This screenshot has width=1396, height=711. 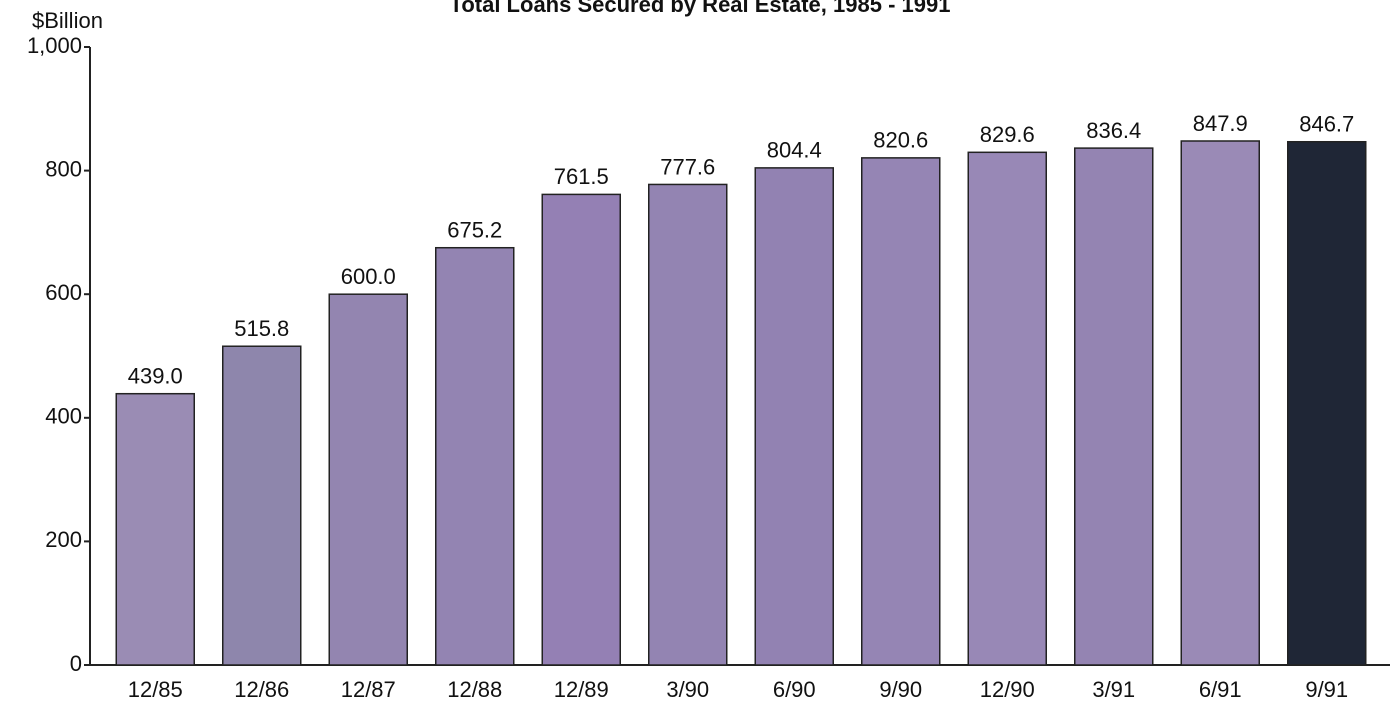 What do you see at coordinates (368, 689) in the screenshot?
I see `x-tick-label: 12/87` at bounding box center [368, 689].